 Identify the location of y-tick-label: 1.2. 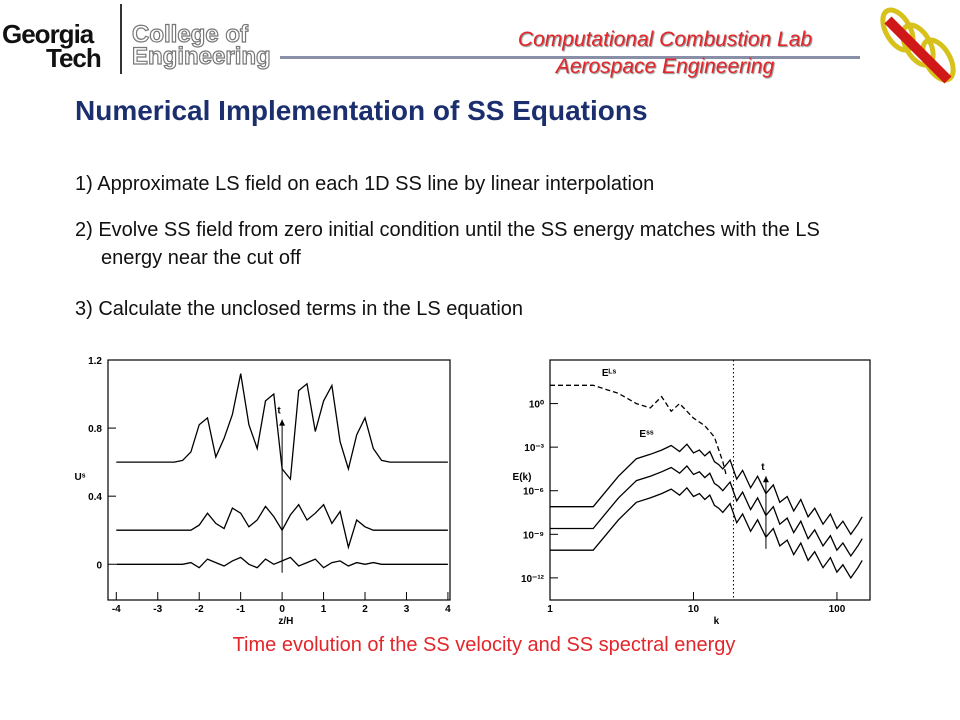
(95, 361).